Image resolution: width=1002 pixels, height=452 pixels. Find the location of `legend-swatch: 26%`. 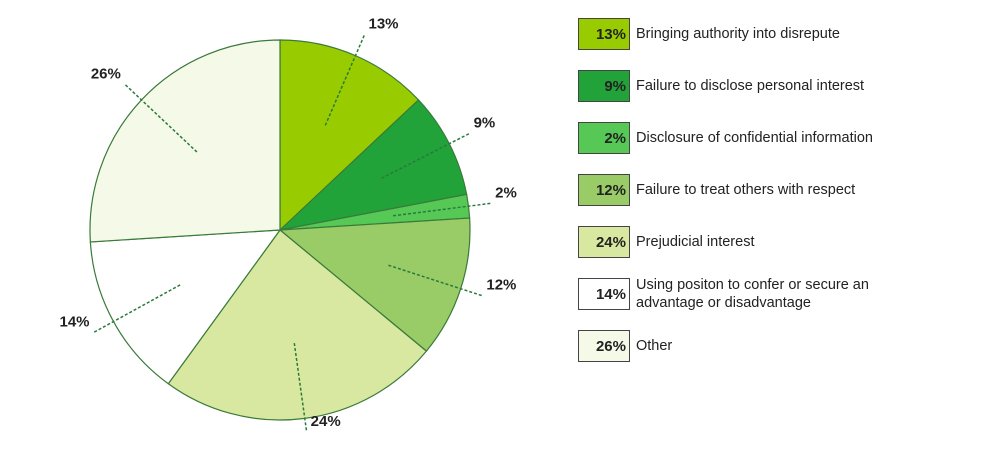

legend-swatch: 26% is located at coordinates (604, 346).